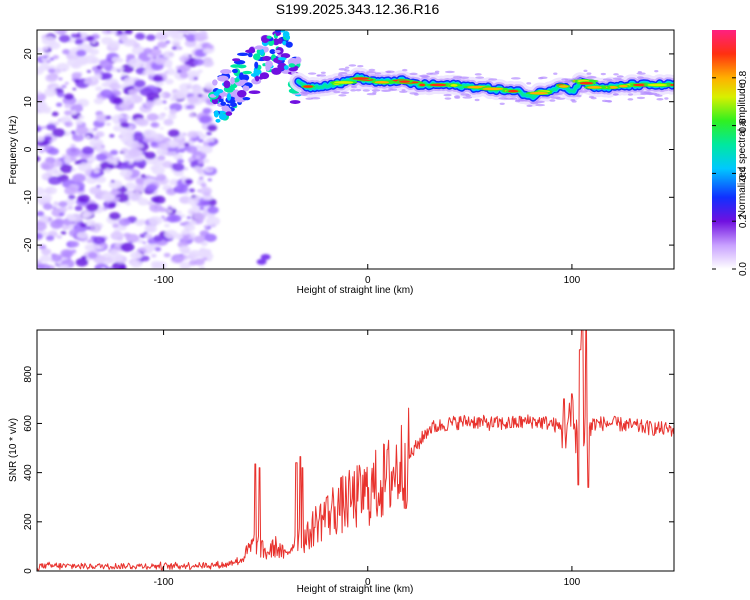 The height and width of the screenshot is (600, 750). What do you see at coordinates (28, 149) in the screenshot?
I see `spectrogram-y-tick-label: 0` at bounding box center [28, 149].